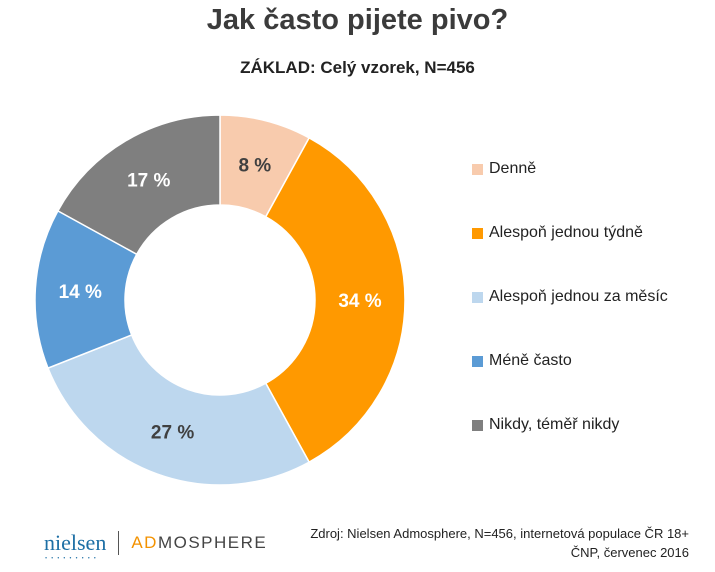 The width and height of the screenshot is (715, 572). I want to click on source-line-2: ČNP, červenec 2016, so click(629, 552).